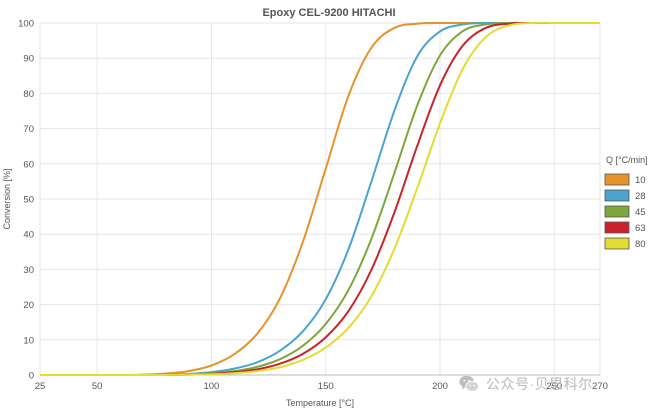 The height and width of the screenshot is (412, 658). What do you see at coordinates (328, 13) in the screenshot?
I see `chart-title: Epoxy CEL-9200 HITACHI` at bounding box center [328, 13].